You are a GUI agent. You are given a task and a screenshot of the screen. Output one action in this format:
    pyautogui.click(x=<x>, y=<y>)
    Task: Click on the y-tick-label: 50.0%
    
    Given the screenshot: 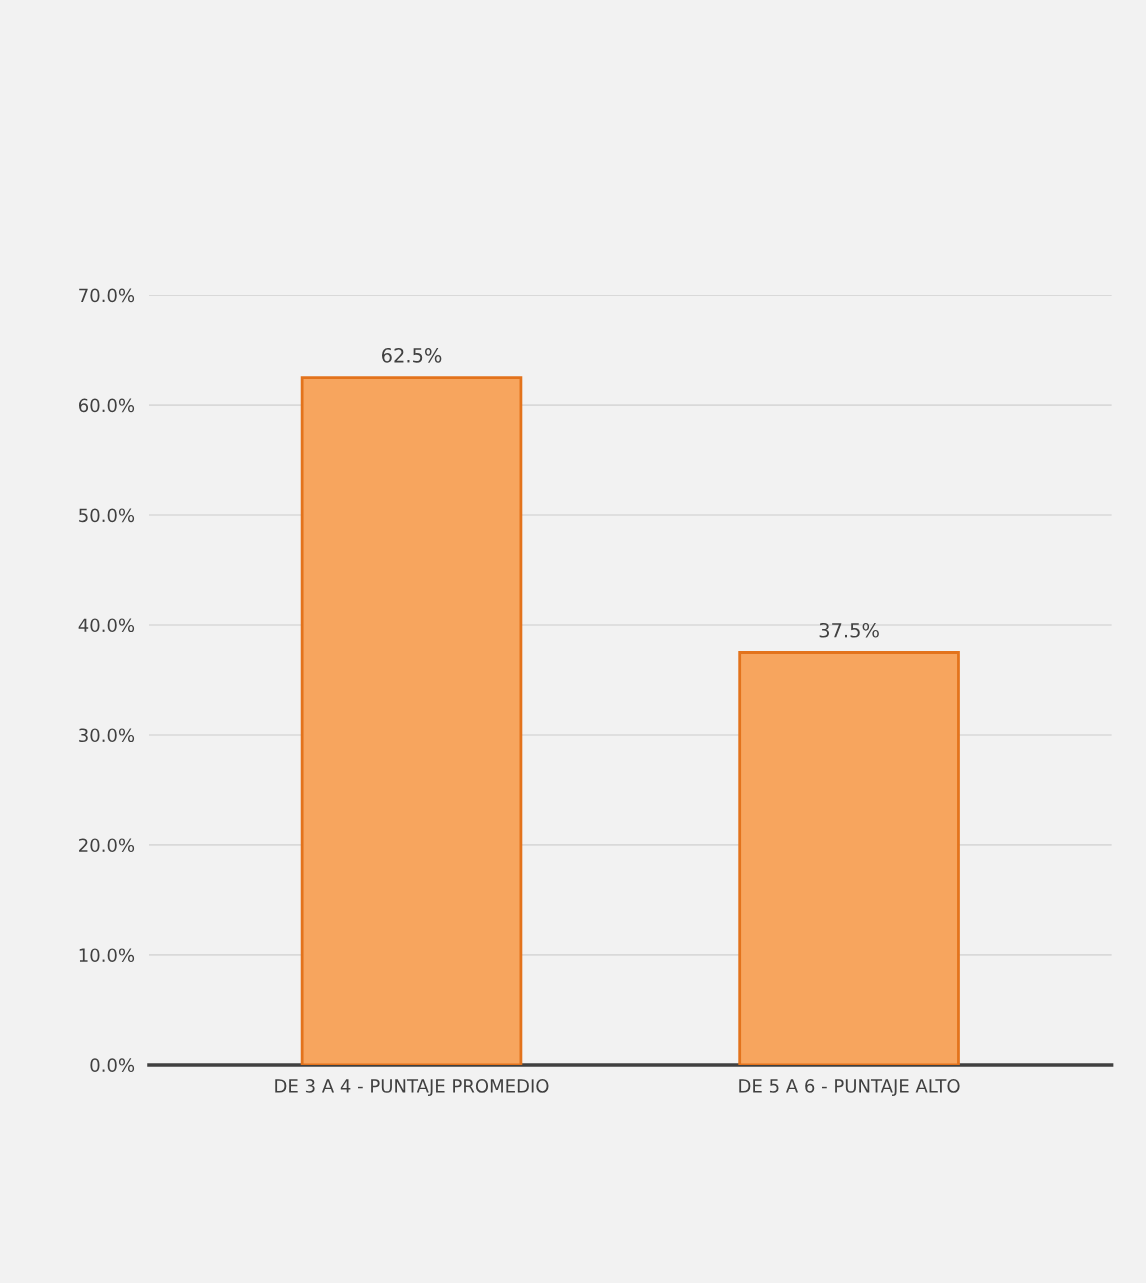 What is the action you would take?
    pyautogui.click(x=107, y=515)
    